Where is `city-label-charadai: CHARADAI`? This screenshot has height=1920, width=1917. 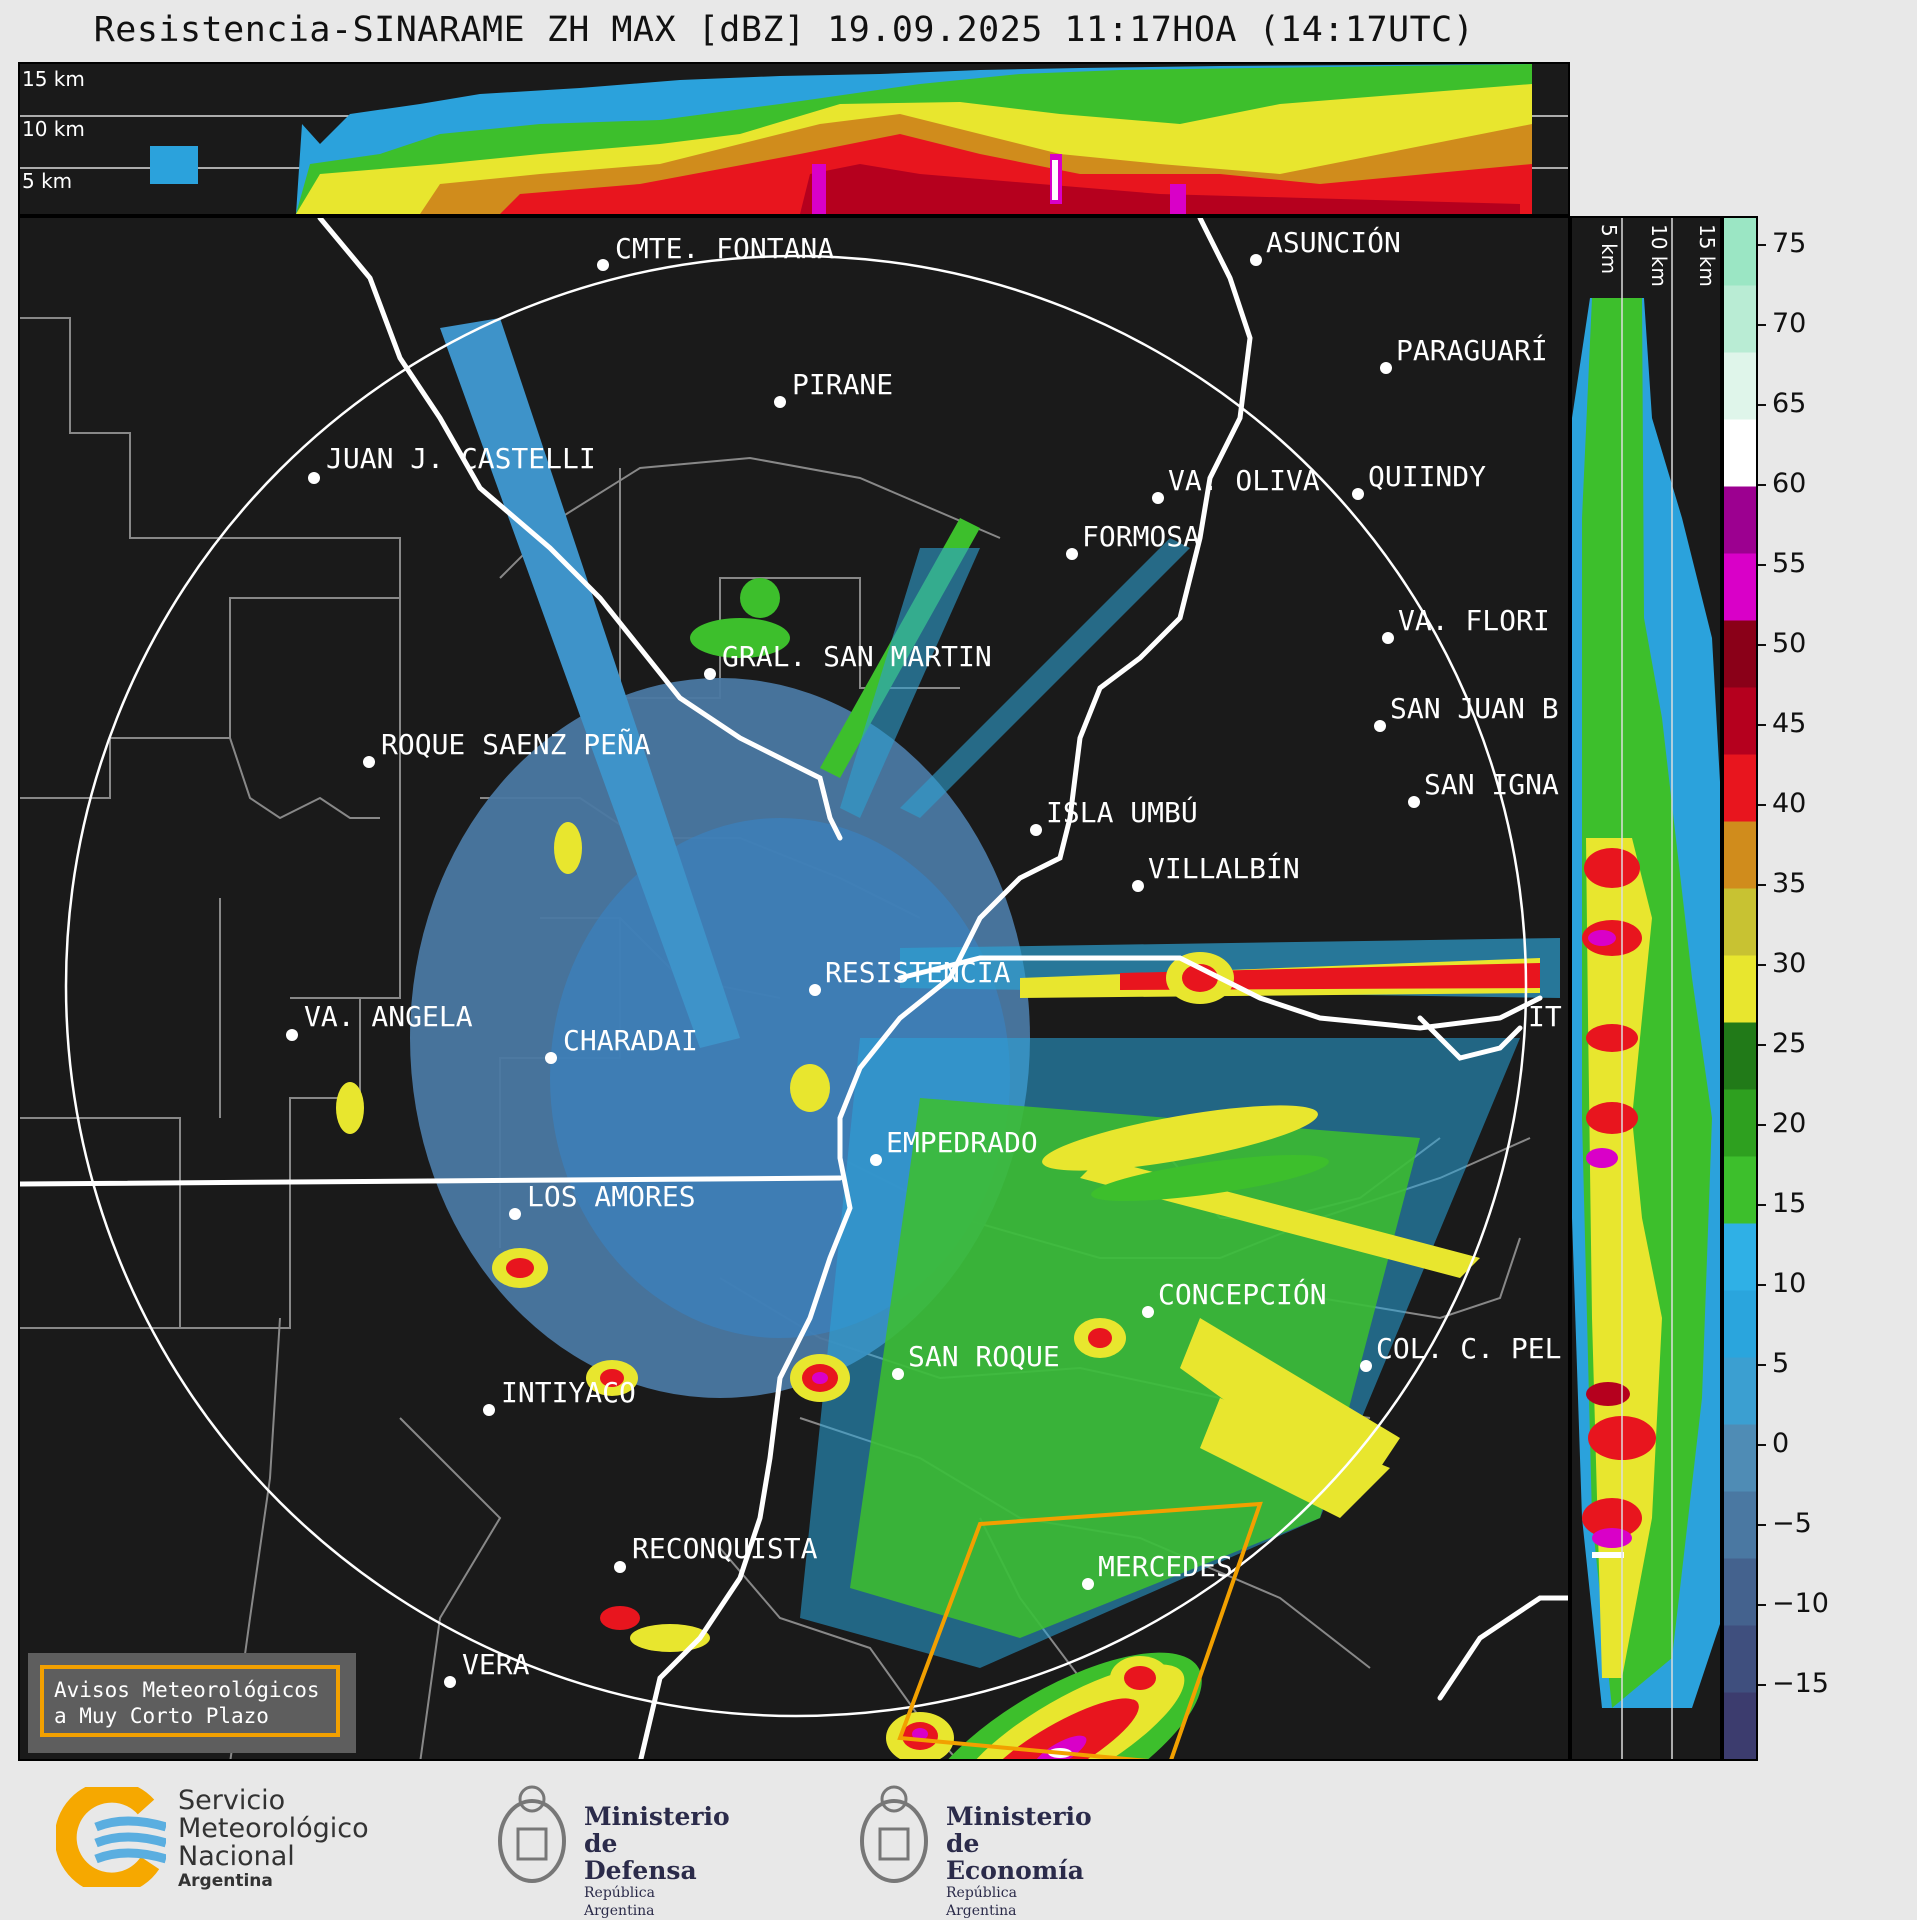
city-label-charadai: CHARADAI is located at coordinates (630, 1040).